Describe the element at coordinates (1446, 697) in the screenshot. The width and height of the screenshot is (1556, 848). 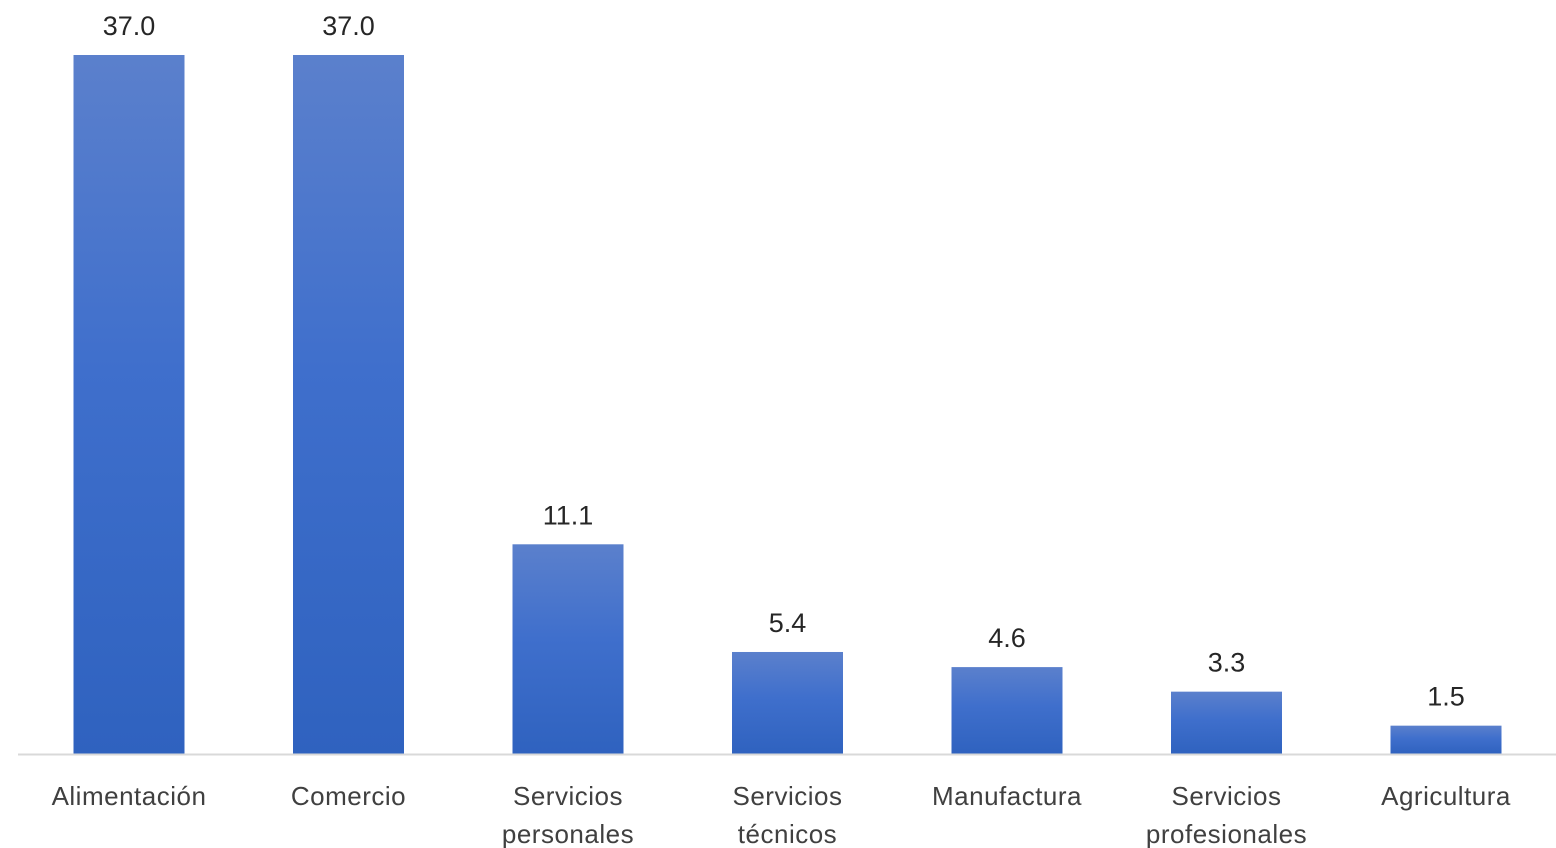
I see `value-label-6: 1.5` at that location.